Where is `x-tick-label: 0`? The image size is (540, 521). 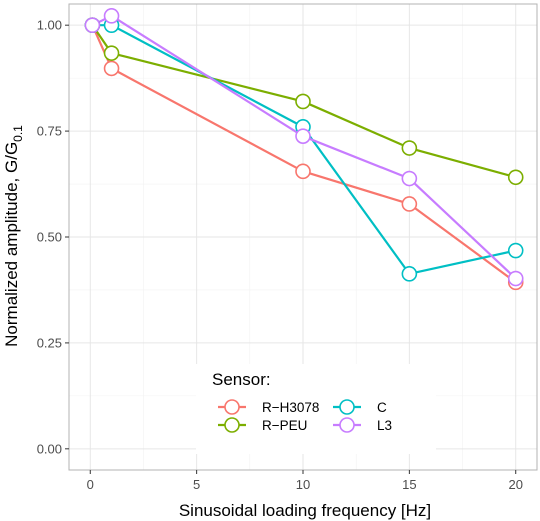
x-tick-label: 0 is located at coordinates (90, 484).